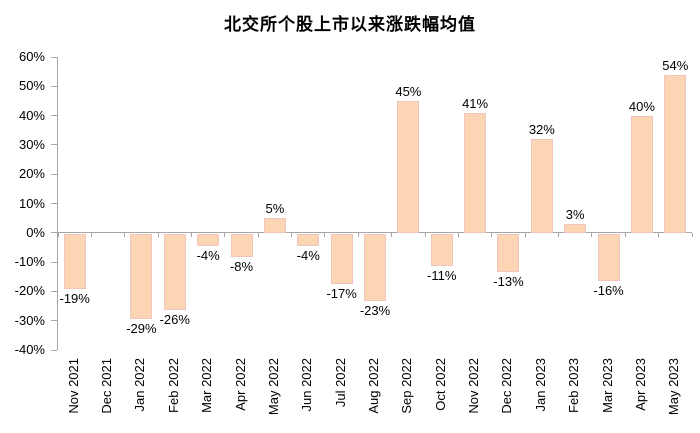  I want to click on bar-value-label: 32%, so click(541, 130).